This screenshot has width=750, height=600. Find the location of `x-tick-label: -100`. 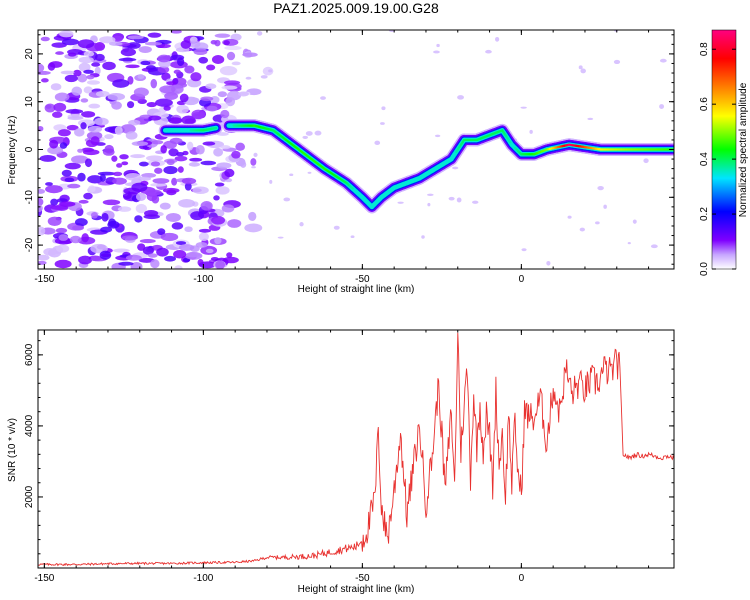

x-tick-label: -100 is located at coordinates (203, 578).